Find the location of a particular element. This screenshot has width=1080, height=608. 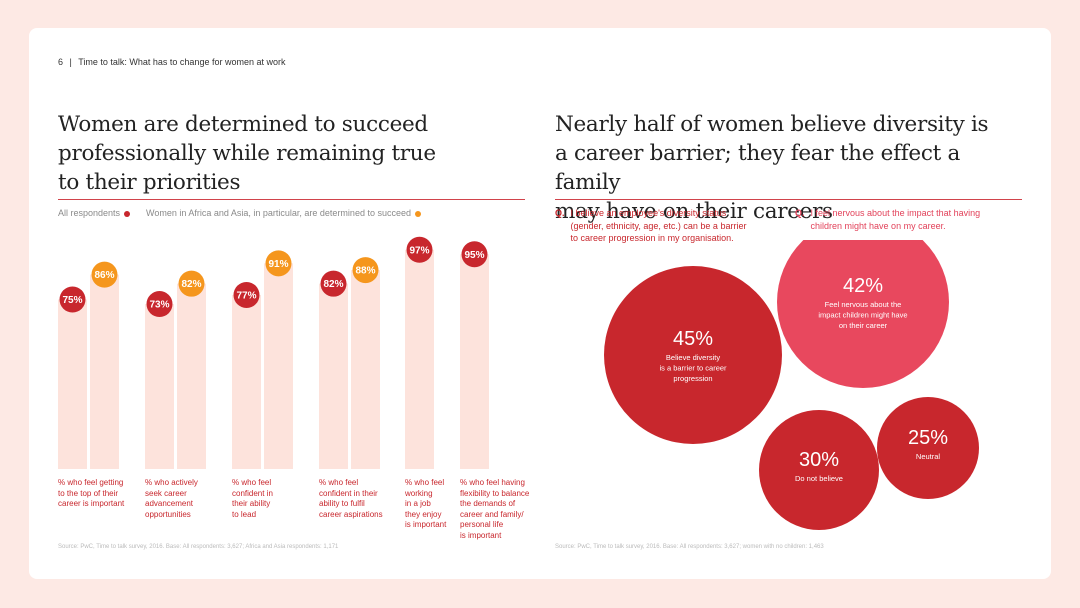

value-label-region: 91% is located at coordinates (278, 264).